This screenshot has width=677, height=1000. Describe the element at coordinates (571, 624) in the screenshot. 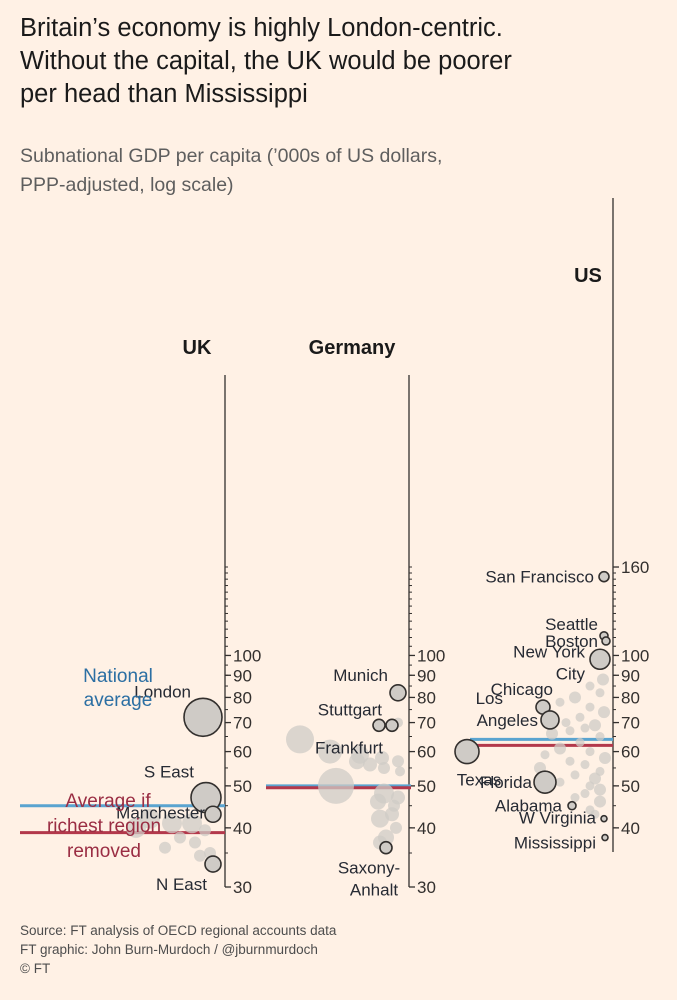

I see `region-label: Seattle` at that location.